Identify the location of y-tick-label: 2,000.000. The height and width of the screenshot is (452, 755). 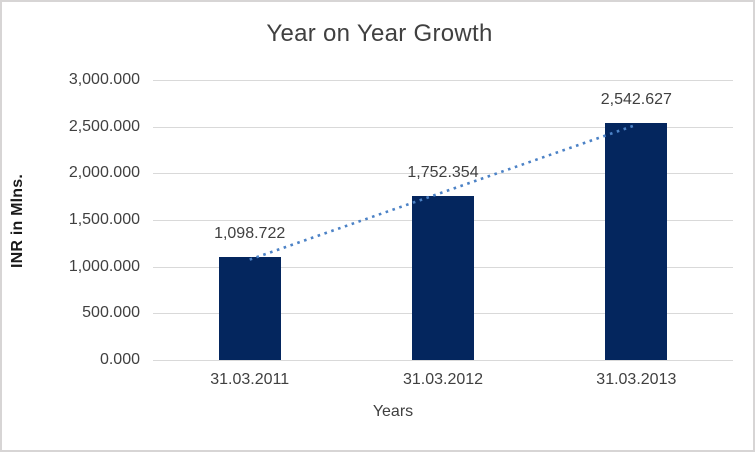
(104, 173).